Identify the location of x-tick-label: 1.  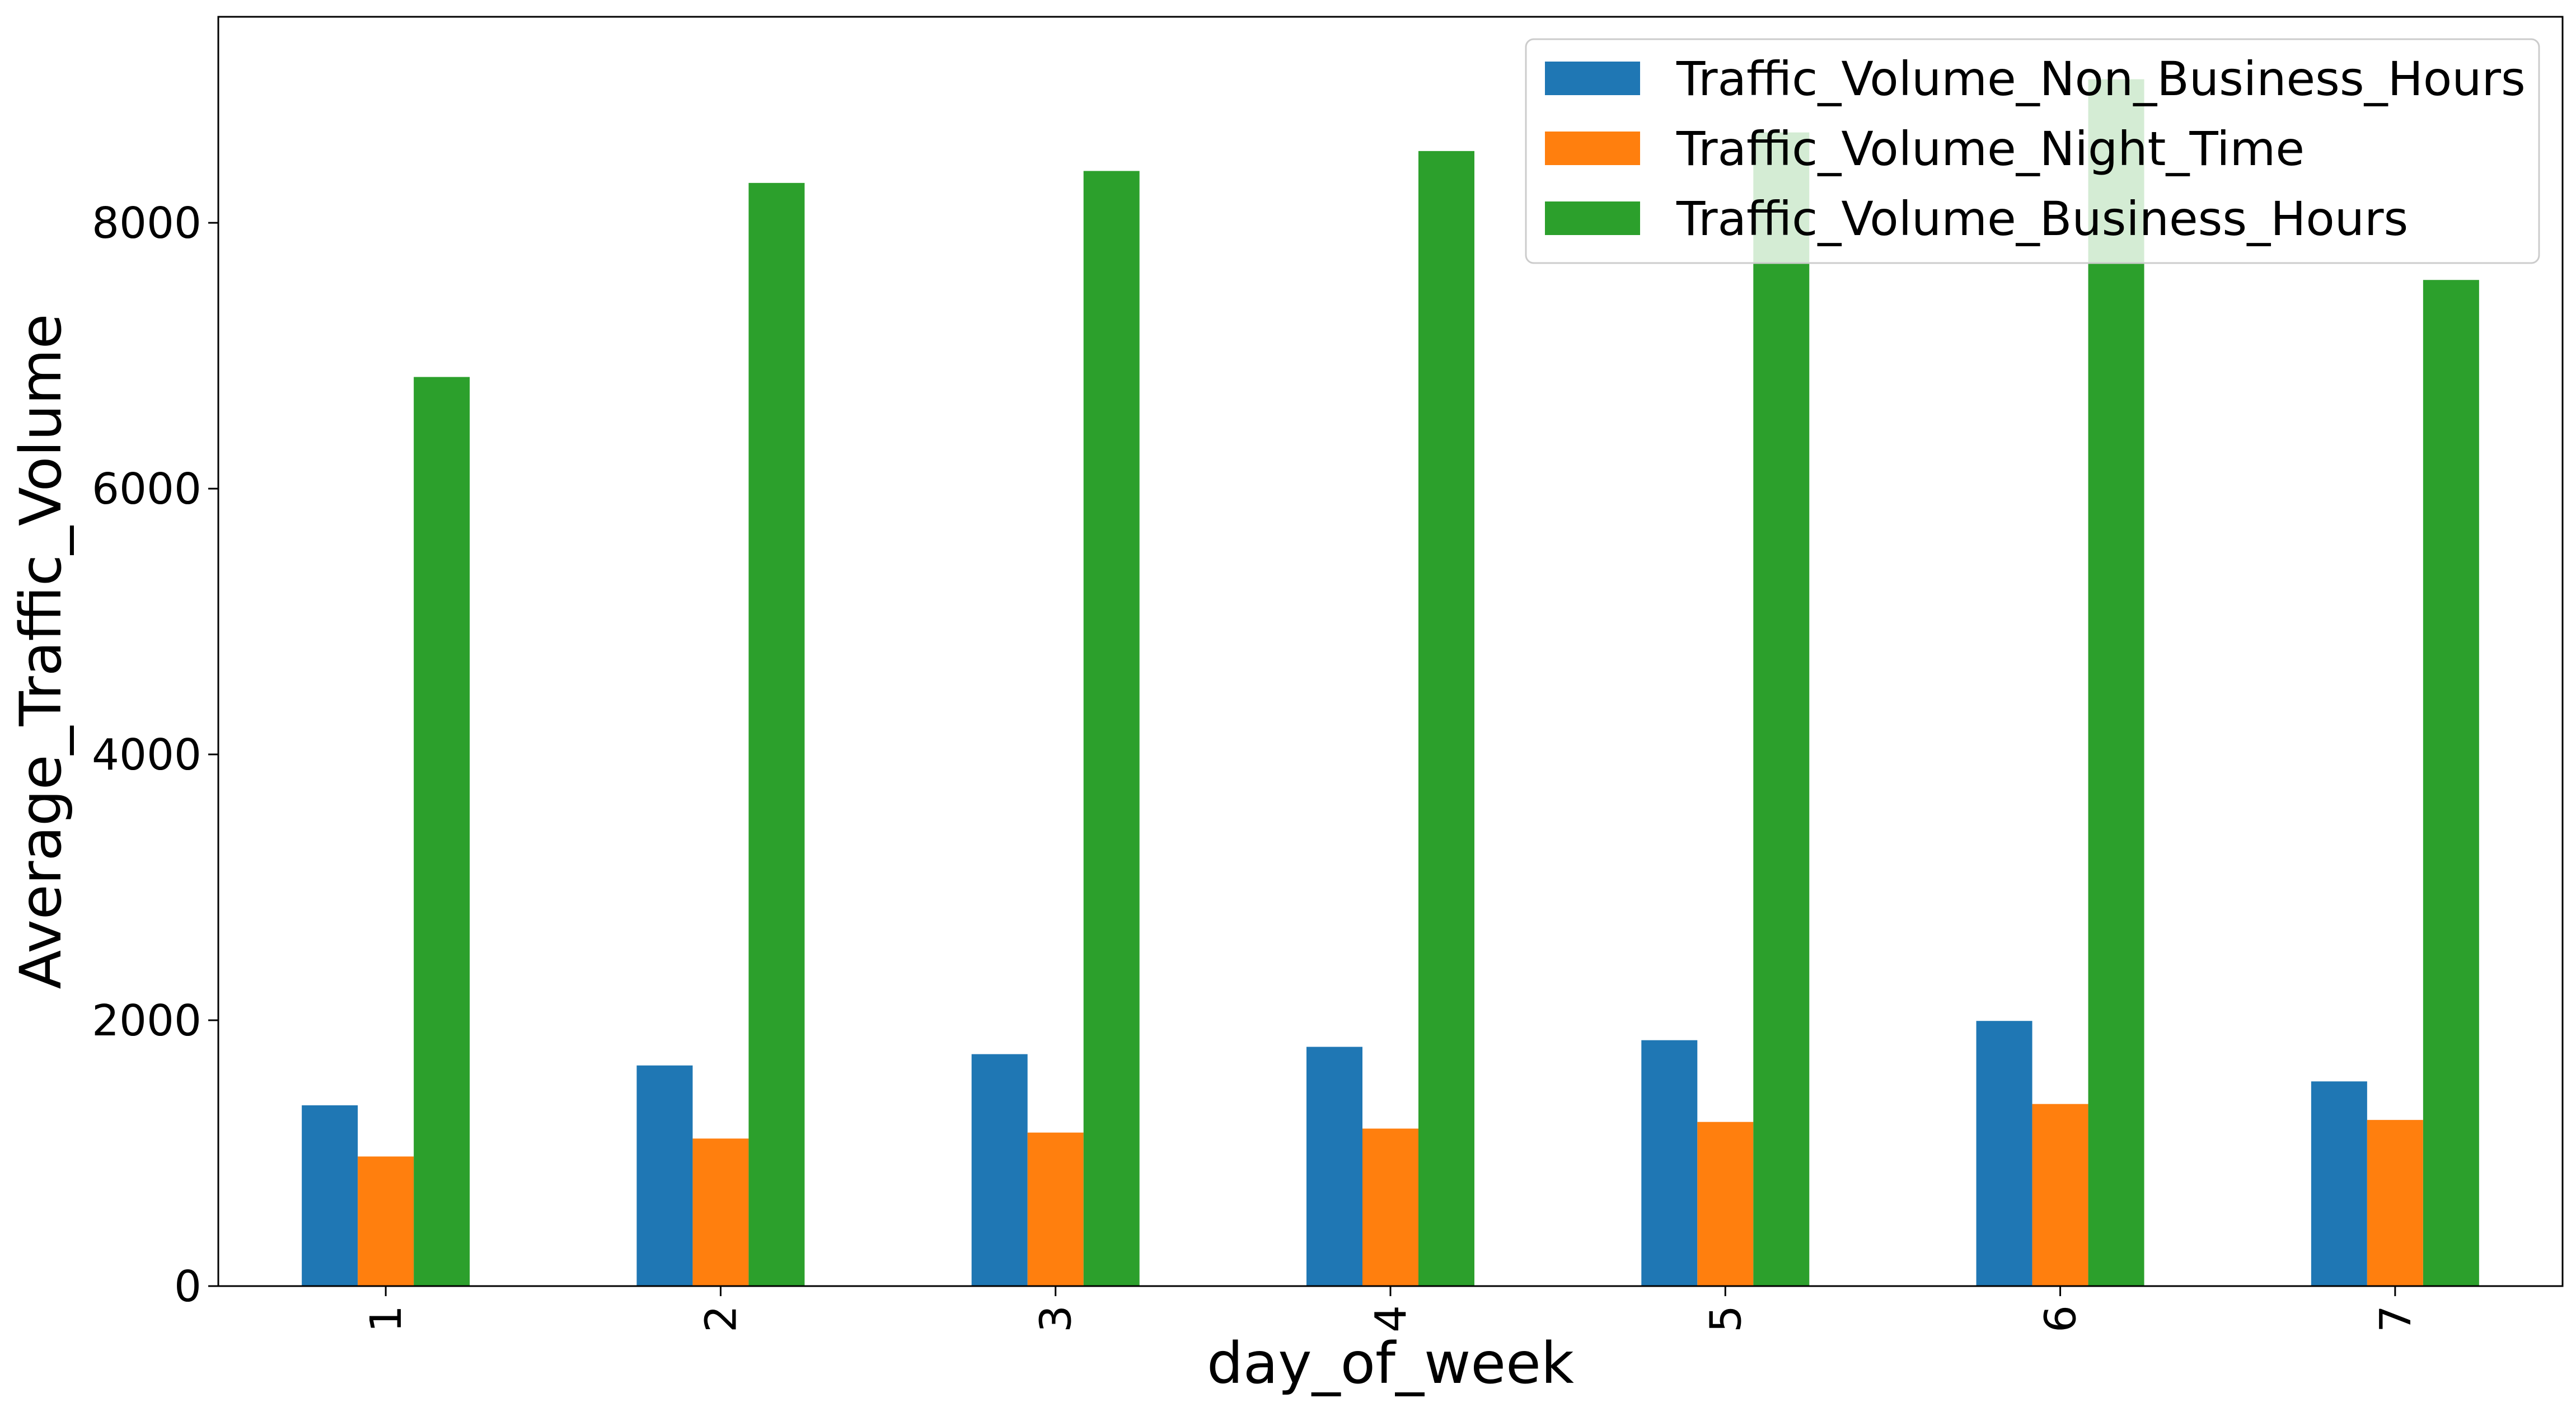
(386, 1319).